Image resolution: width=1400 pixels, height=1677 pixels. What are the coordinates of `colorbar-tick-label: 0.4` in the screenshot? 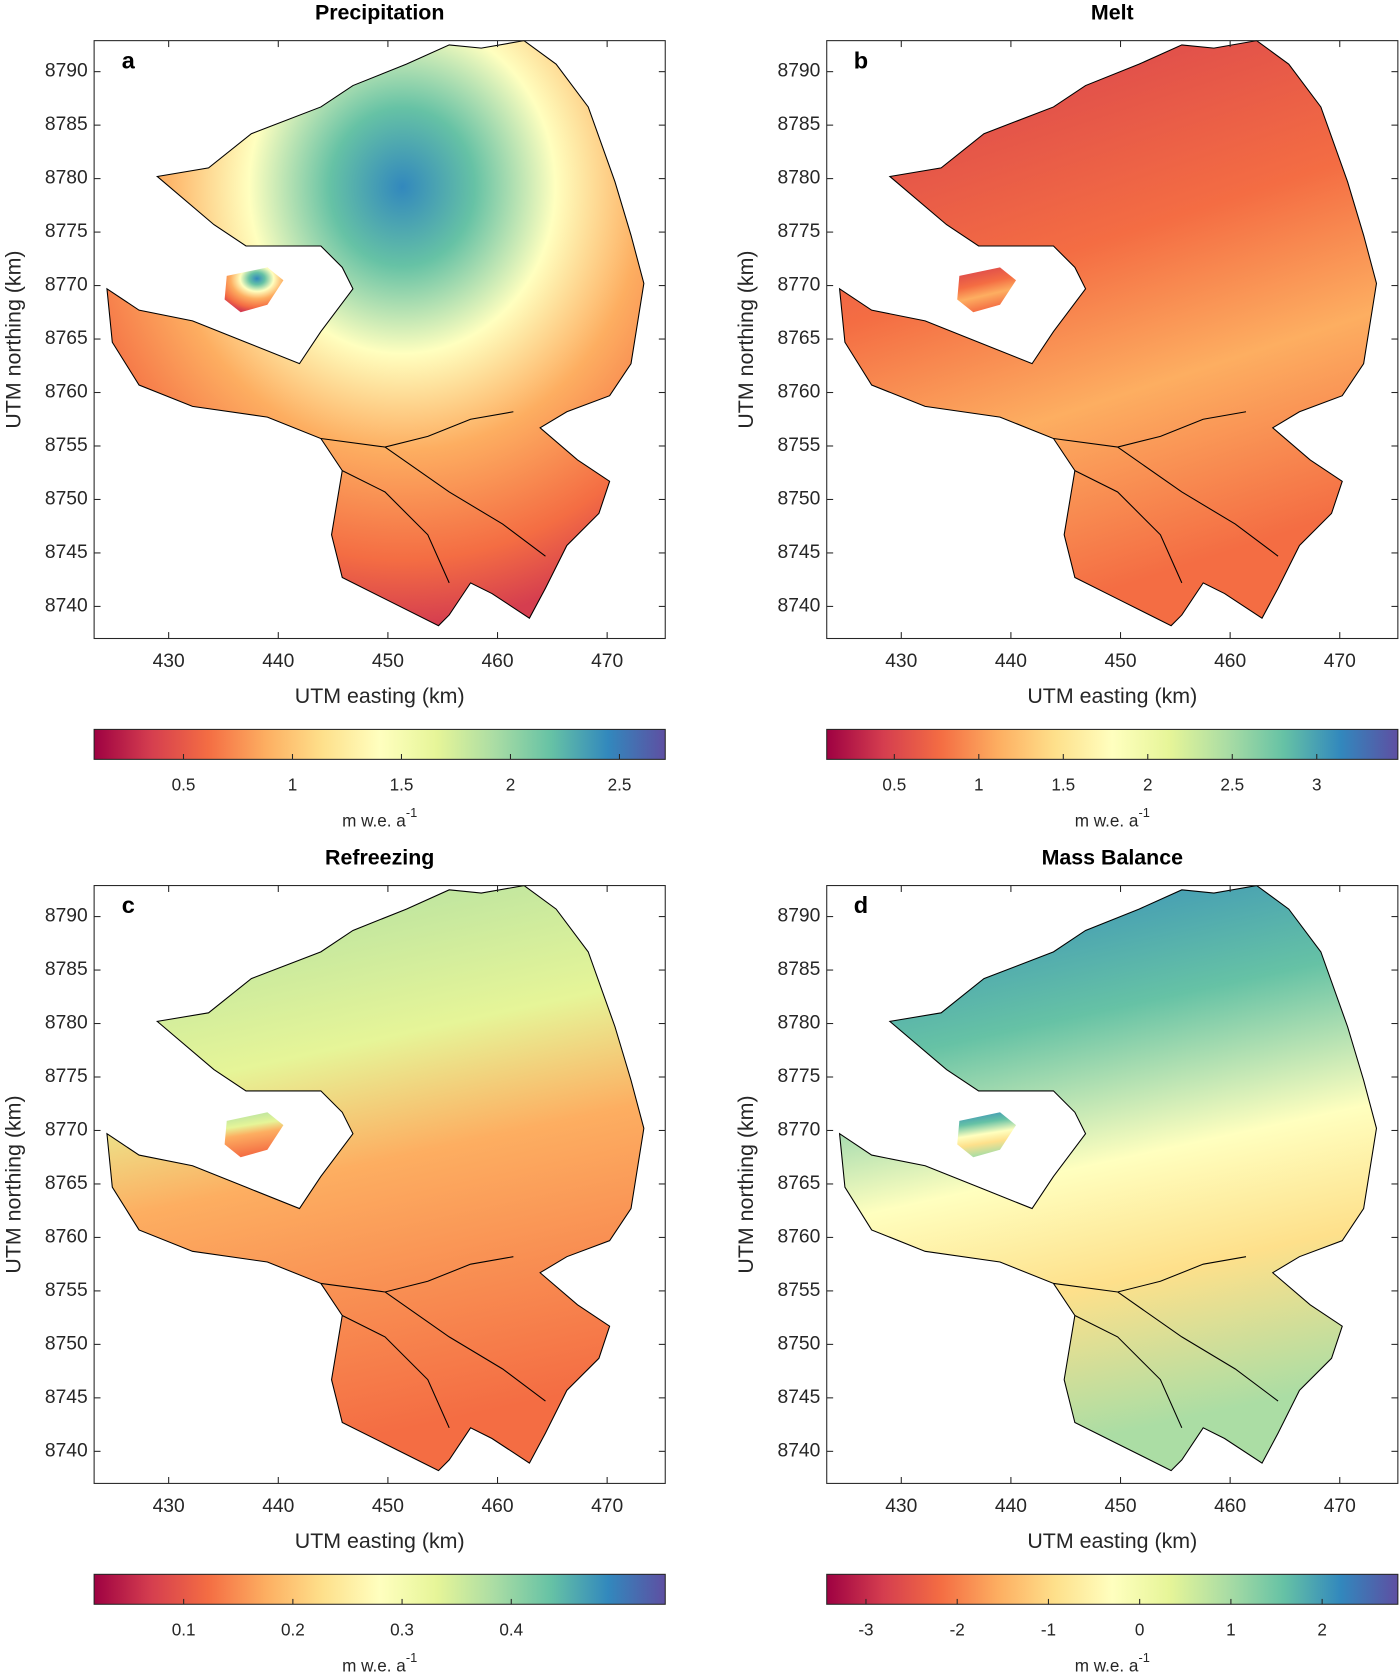 It's located at (511, 1630).